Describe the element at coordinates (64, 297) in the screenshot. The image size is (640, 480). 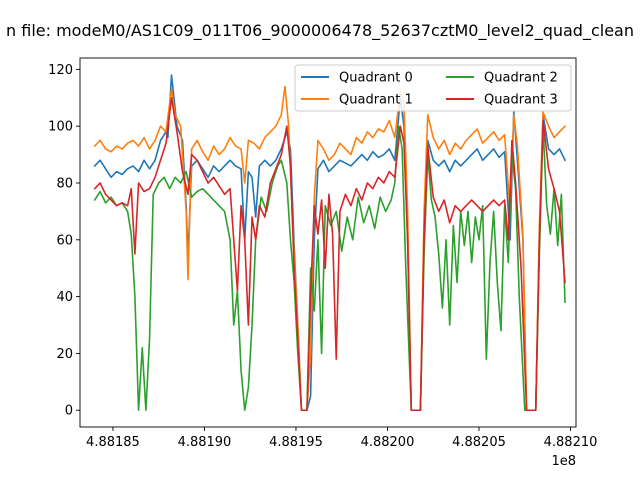
I see `y-tick-label: 40` at that location.